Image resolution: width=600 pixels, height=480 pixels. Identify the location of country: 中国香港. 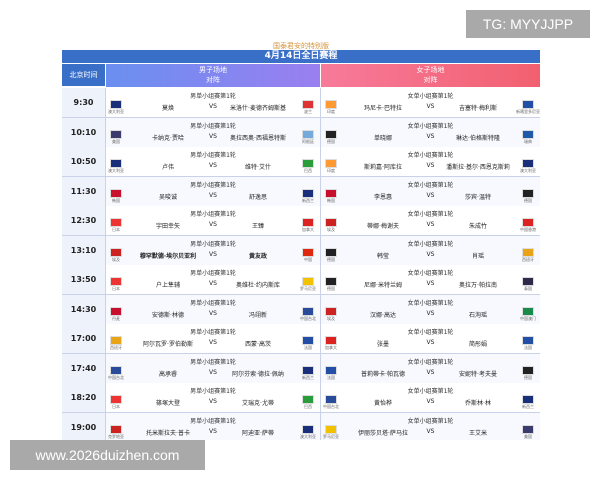
(528, 229).